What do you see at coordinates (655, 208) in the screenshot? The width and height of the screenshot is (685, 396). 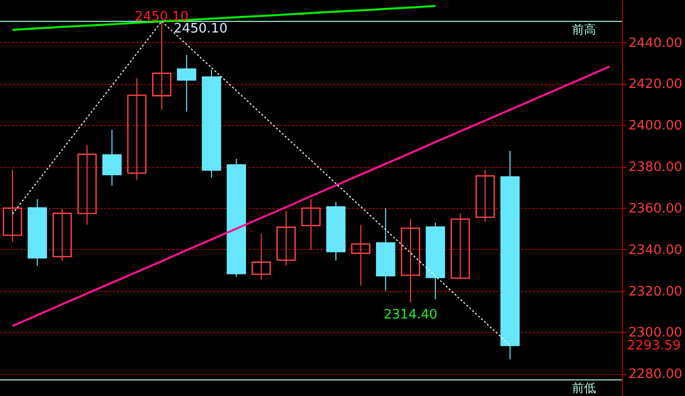 I see `y-tick-label: 2360.00` at bounding box center [655, 208].